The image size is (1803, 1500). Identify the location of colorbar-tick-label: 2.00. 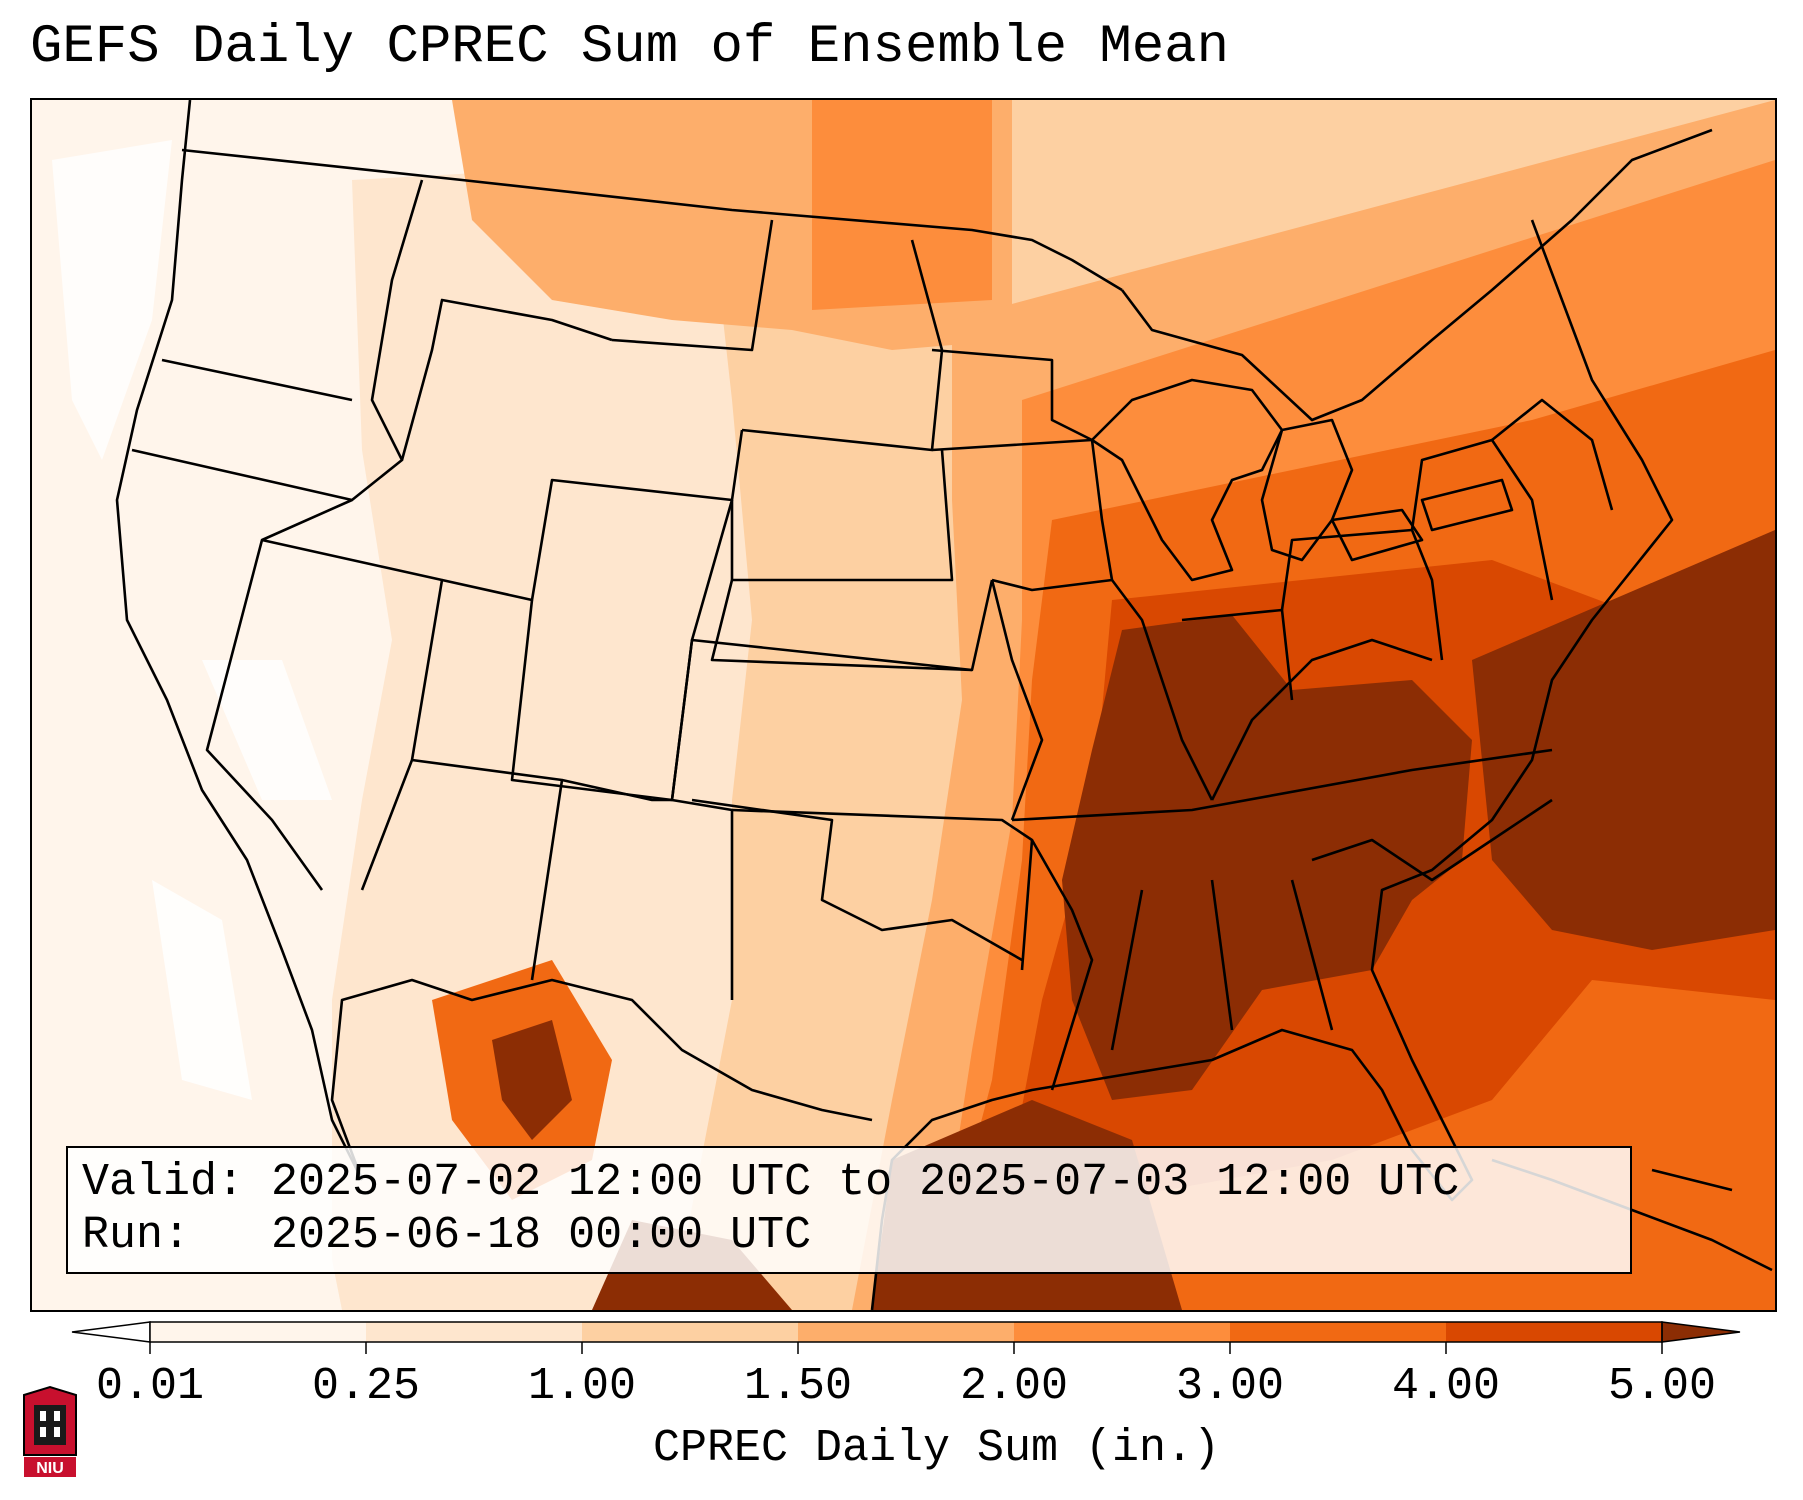
(1014, 1386).